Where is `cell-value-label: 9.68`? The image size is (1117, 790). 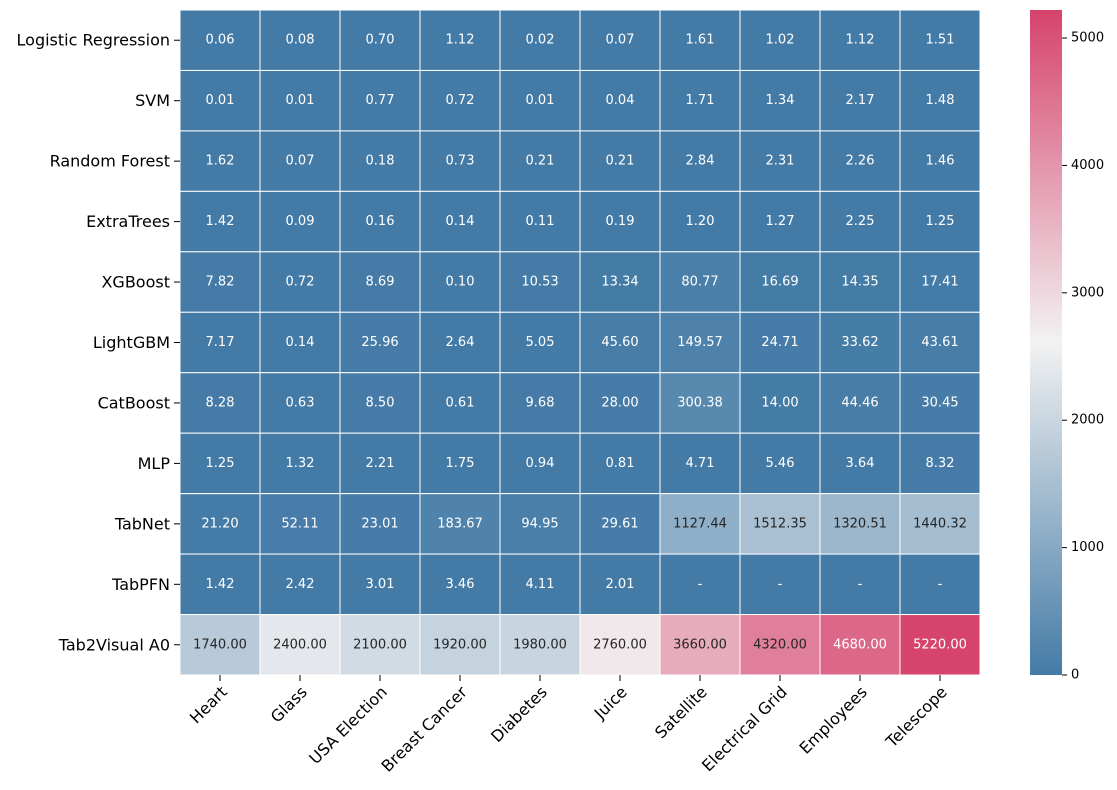
cell-value-label: 9.68 is located at coordinates (540, 402).